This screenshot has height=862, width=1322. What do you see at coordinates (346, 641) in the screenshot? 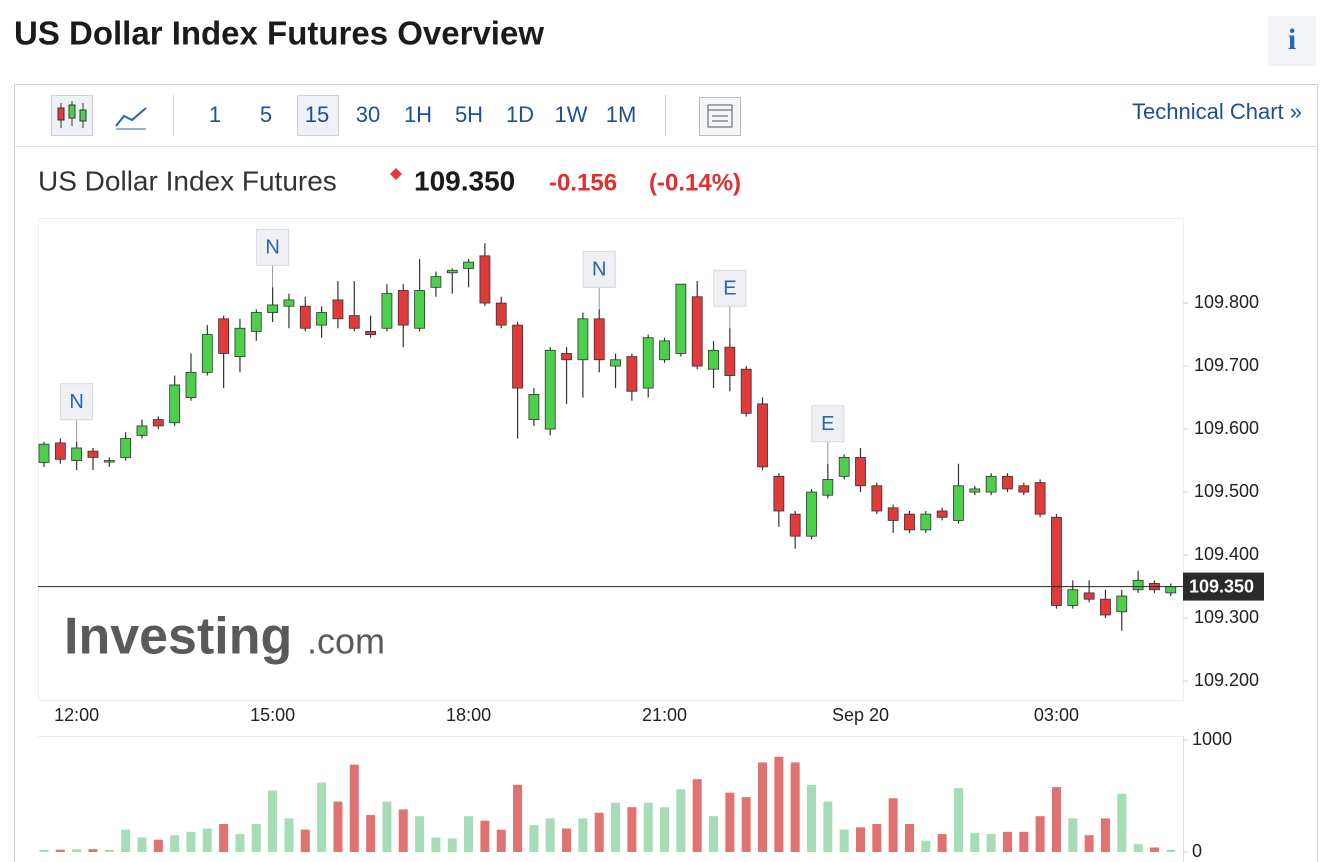
I see `logo-suffix: .com` at bounding box center [346, 641].